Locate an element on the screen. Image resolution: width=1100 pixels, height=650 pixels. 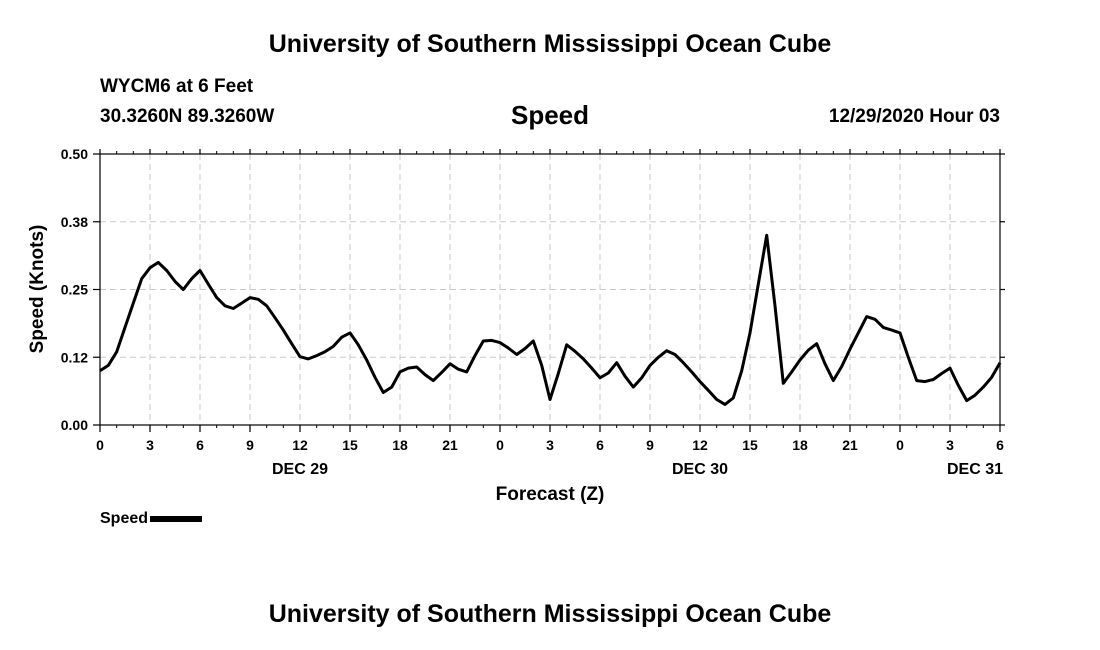
date-label: DEC 30 is located at coordinates (700, 469).